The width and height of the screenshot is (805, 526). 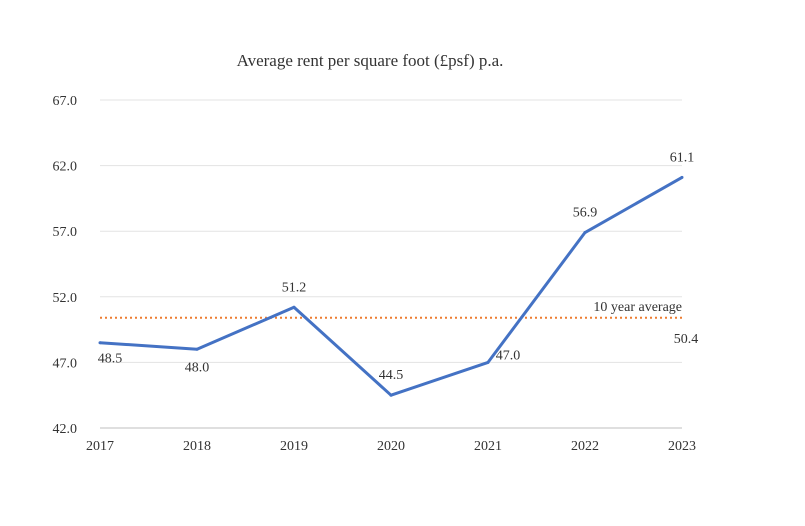 I want to click on chart-title: Average rent per square foot (£psf) p.a., so click(x=370, y=60).